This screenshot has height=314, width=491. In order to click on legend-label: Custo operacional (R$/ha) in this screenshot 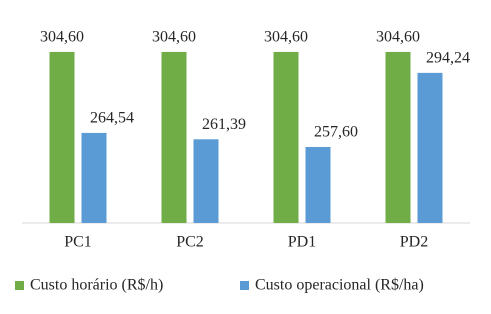, I will do `click(339, 285)`.